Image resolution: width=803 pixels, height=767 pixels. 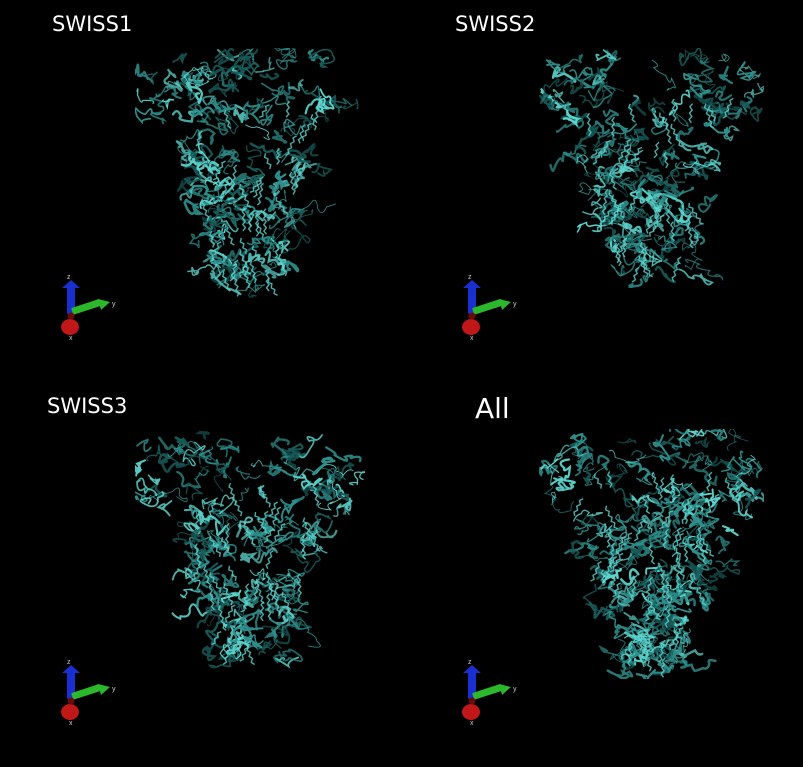 I want to click on panel-title: SWISS2, so click(x=495, y=24).